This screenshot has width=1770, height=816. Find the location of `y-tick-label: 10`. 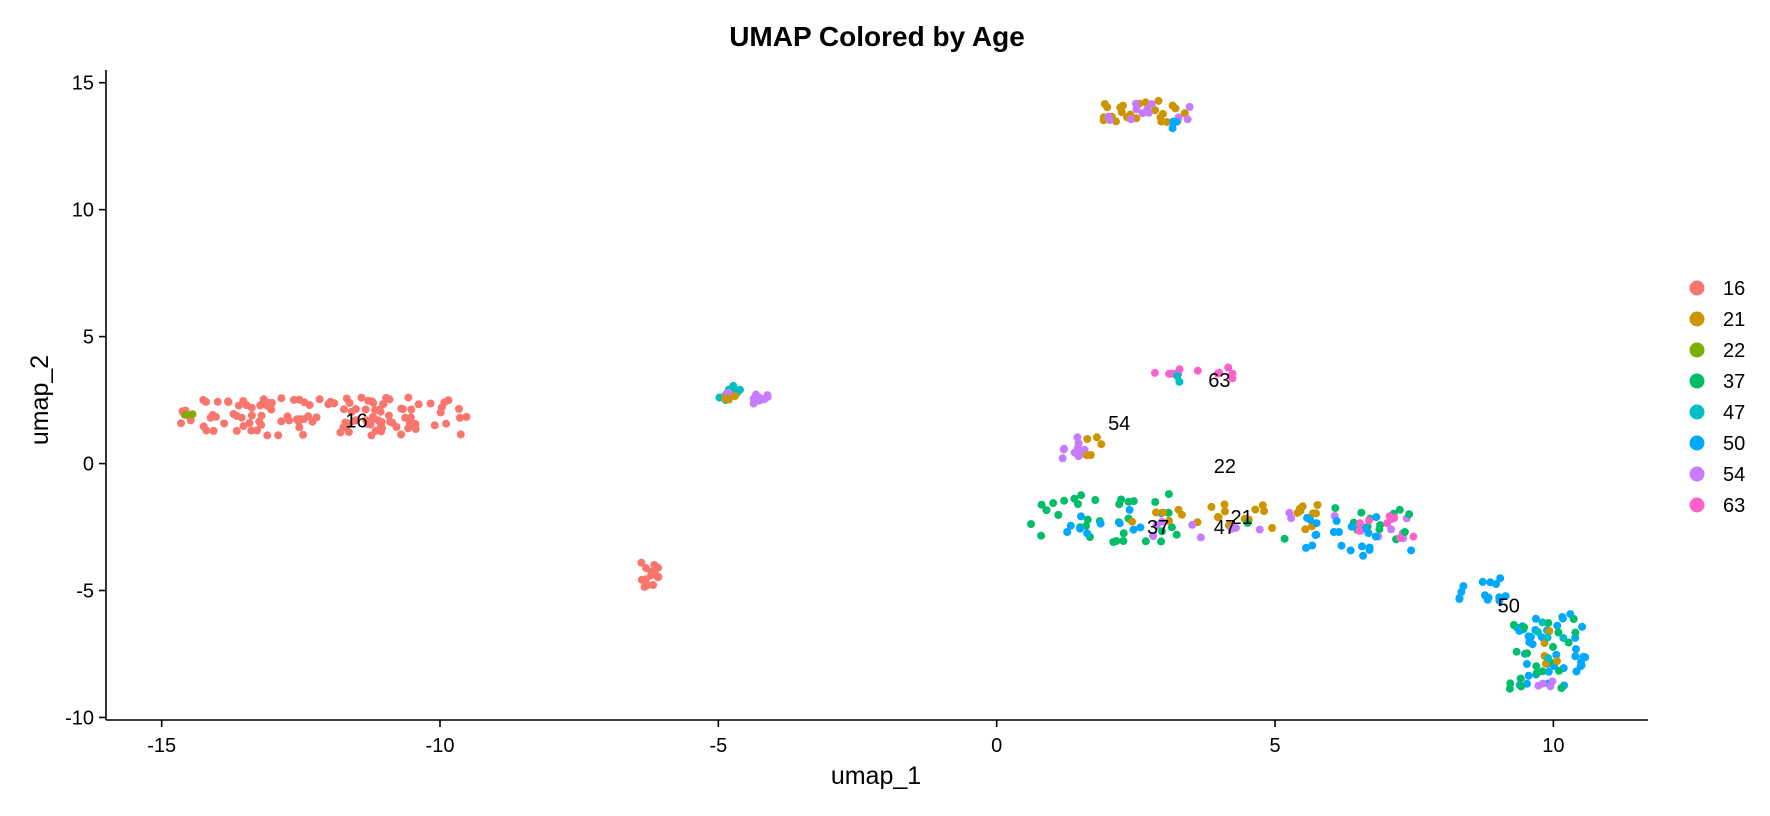

y-tick-label: 10 is located at coordinates (83, 211).